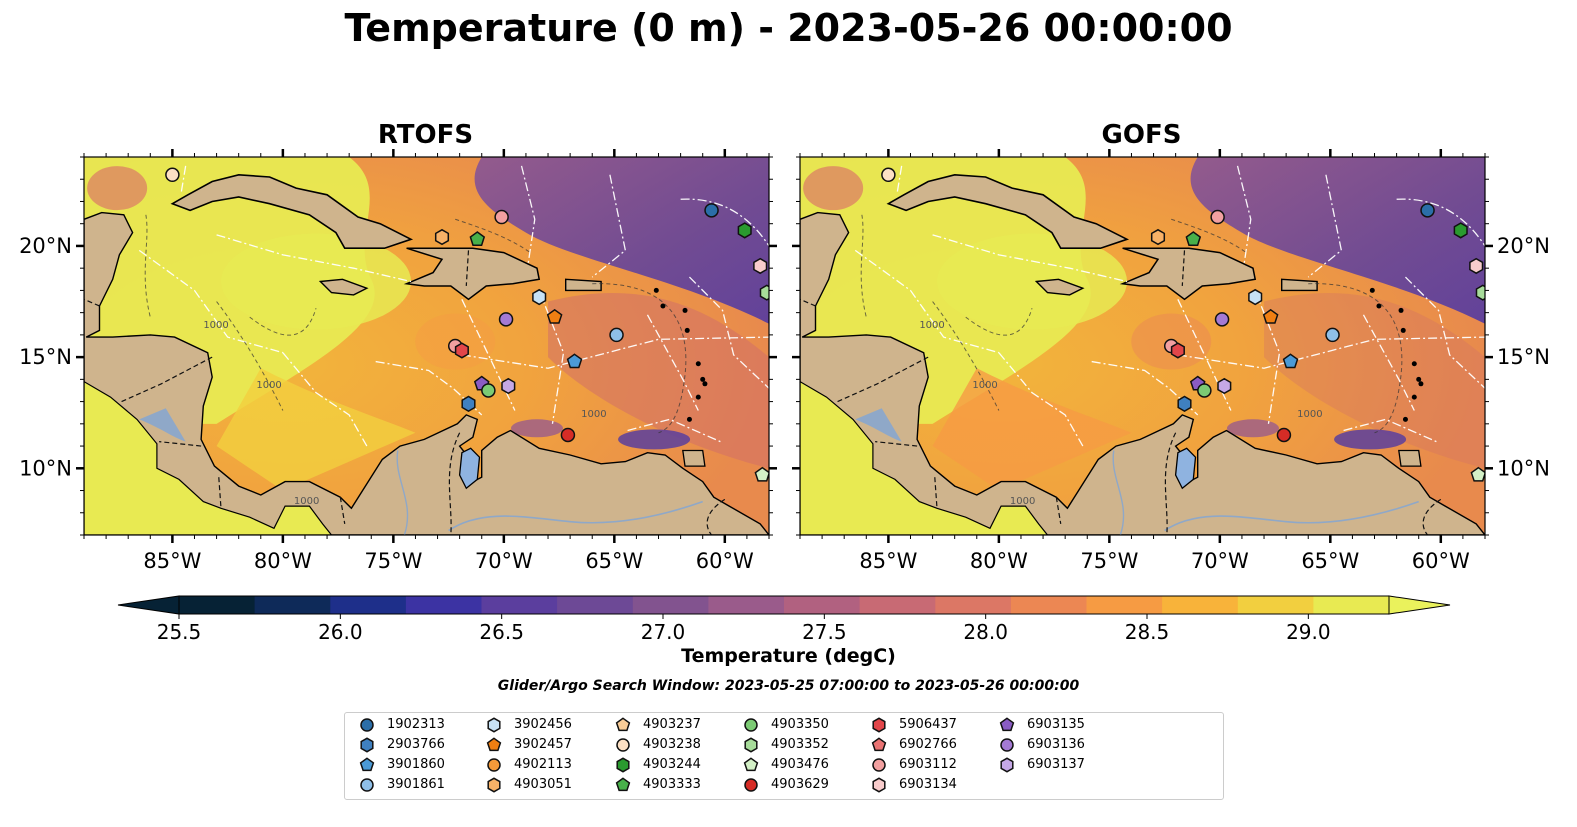 This screenshot has height=827, width=1577. Describe the element at coordinates (800, 764) in the screenshot. I see `legend-label: 4903476` at that location.